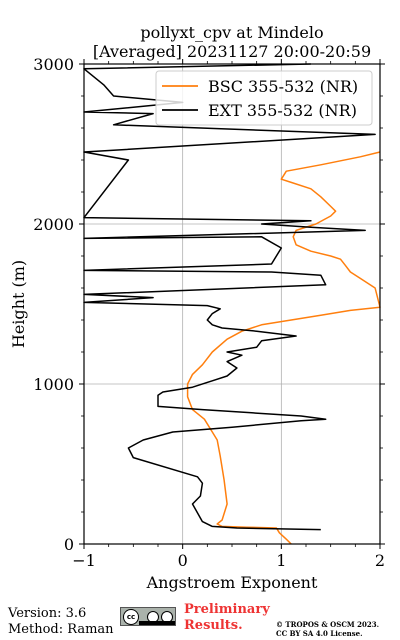  I want to click on legend-box, so click(264, 98).